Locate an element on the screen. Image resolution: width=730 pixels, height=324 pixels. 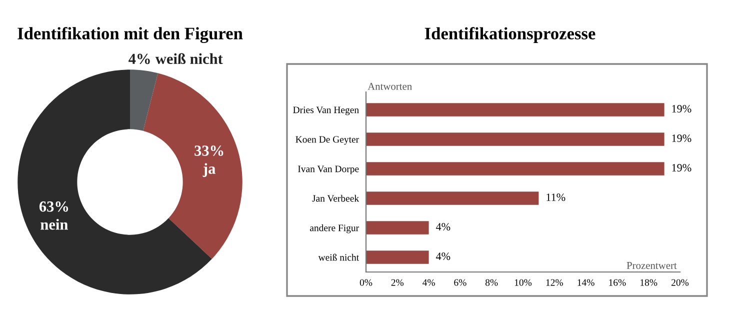
y-tick-label: Koen De Geyter is located at coordinates (327, 140).